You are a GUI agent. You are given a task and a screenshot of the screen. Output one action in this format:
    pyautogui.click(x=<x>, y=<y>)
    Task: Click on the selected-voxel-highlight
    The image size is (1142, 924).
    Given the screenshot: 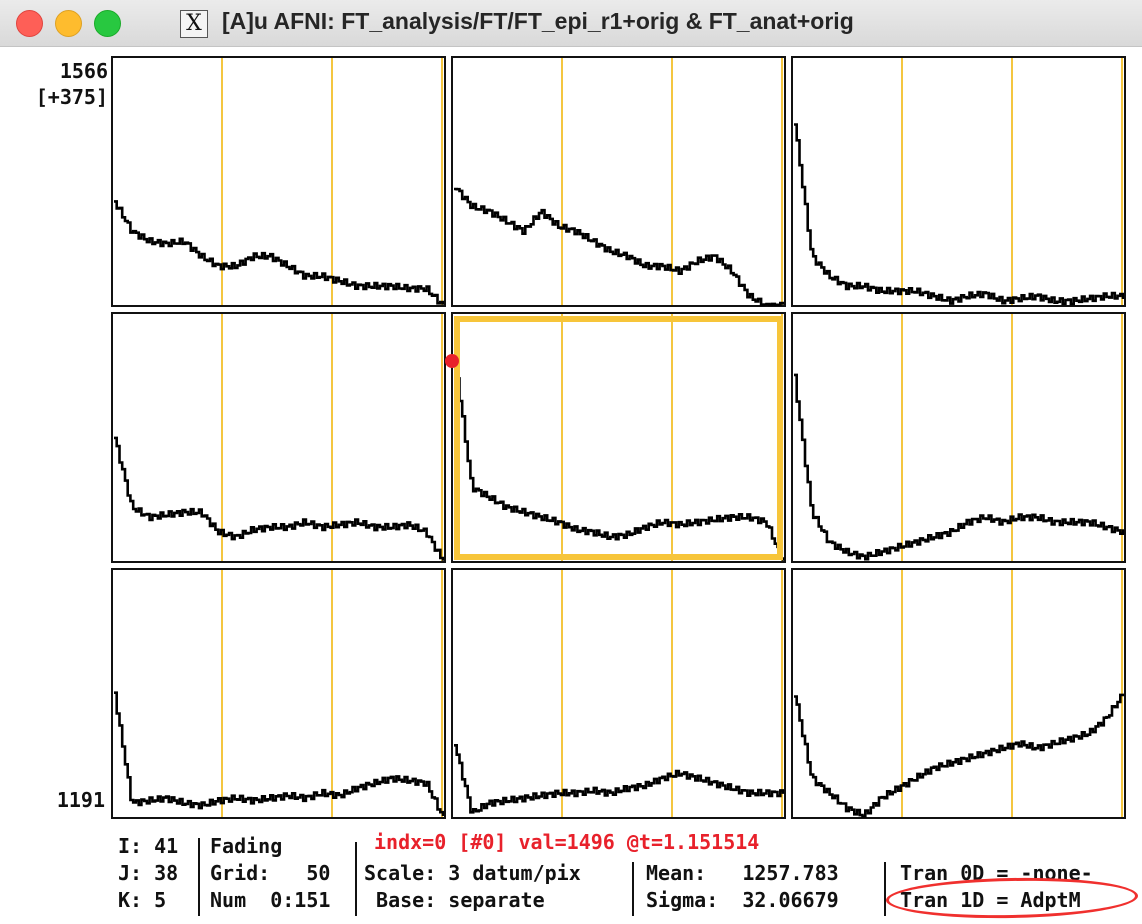 What is the action you would take?
    pyautogui.click(x=618, y=438)
    